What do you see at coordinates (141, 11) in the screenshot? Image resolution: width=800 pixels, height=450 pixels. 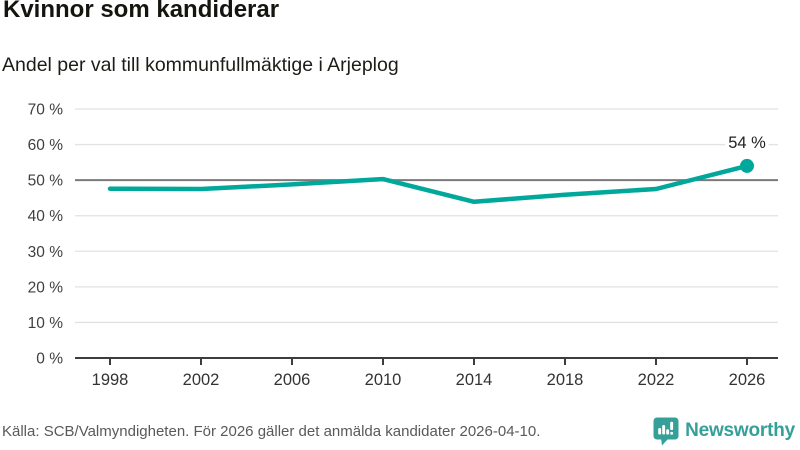 I see `page-title: Kvinnor som kandiderar` at bounding box center [141, 11].